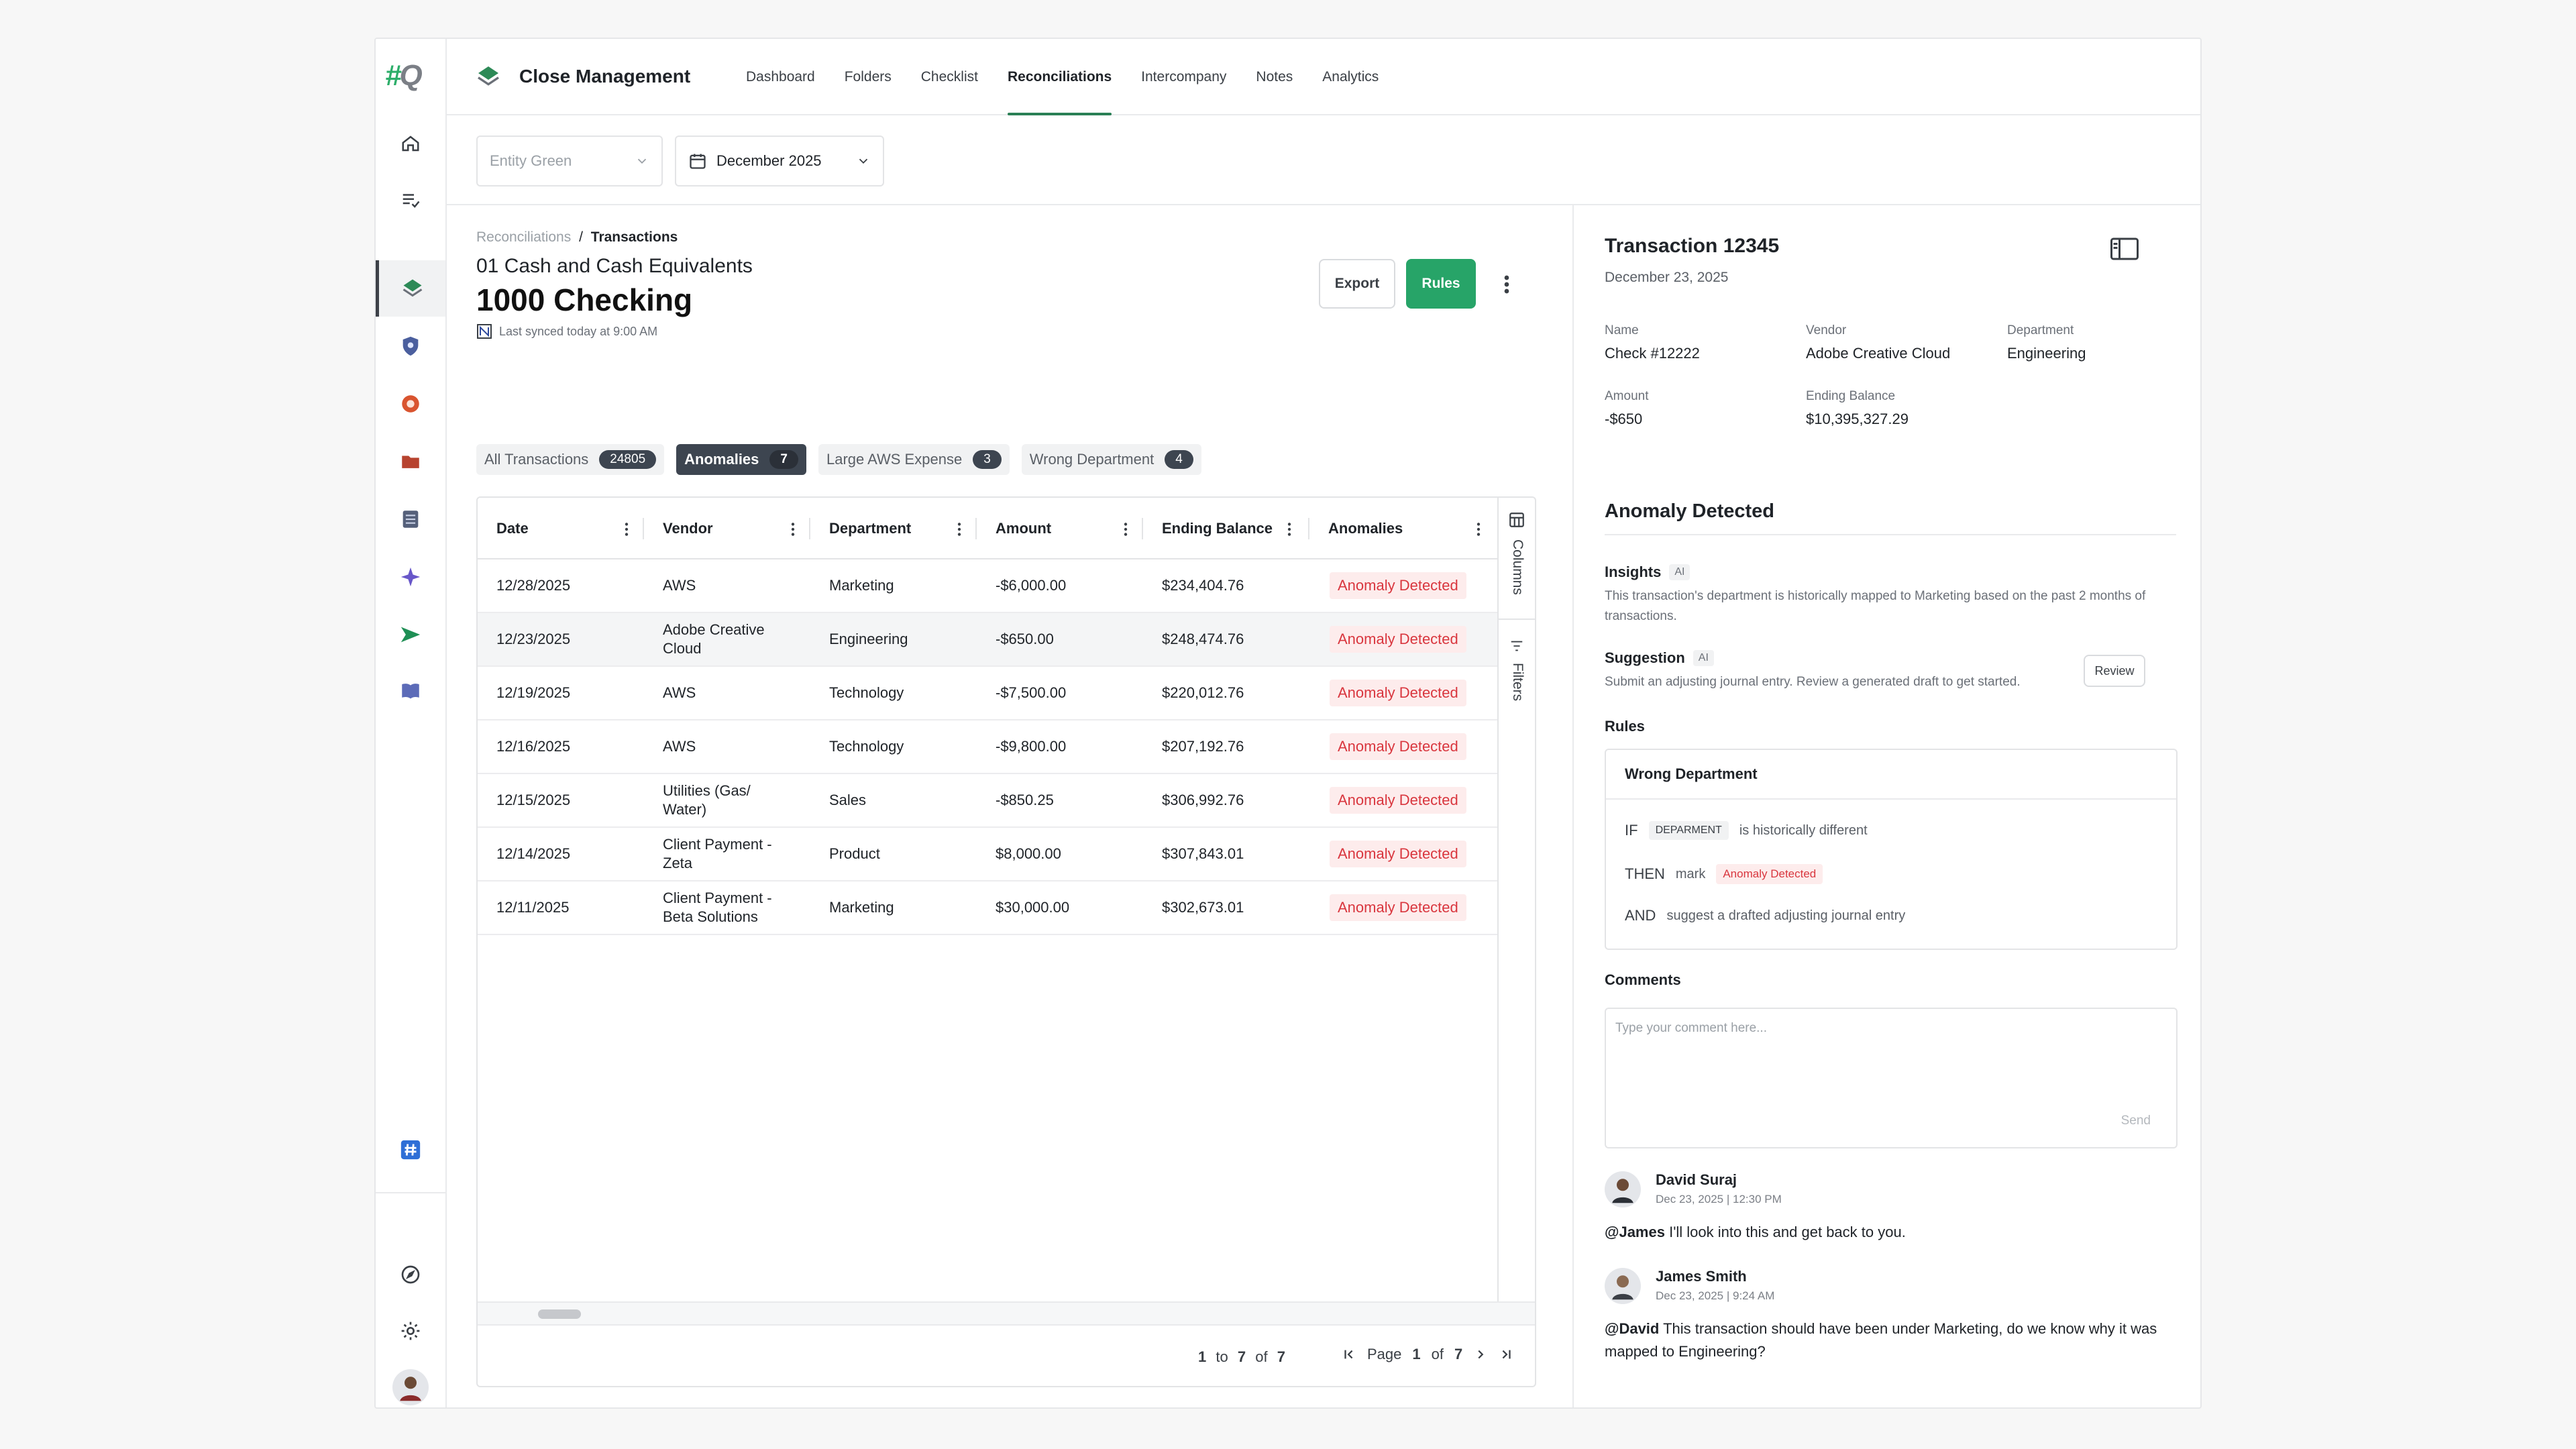  What do you see at coordinates (1647, 572) in the screenshot?
I see `insights-label: Insights AI` at bounding box center [1647, 572].